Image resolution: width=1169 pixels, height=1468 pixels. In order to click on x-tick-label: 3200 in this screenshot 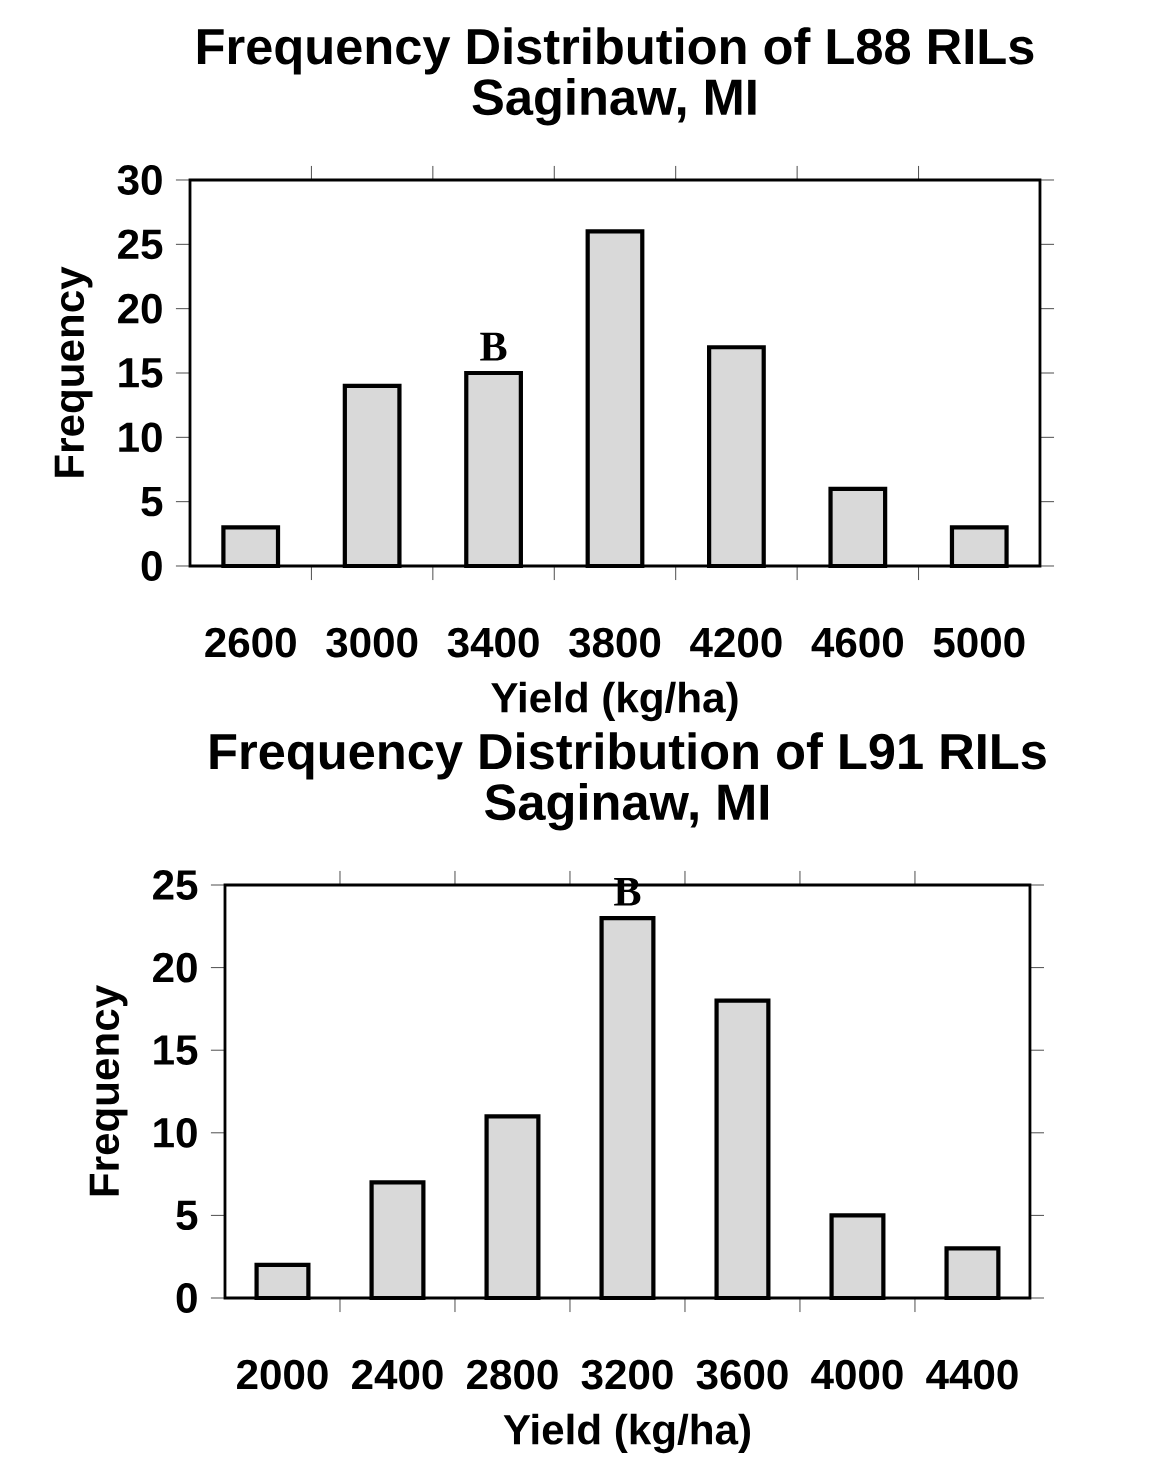, I will do `click(627, 1374)`.